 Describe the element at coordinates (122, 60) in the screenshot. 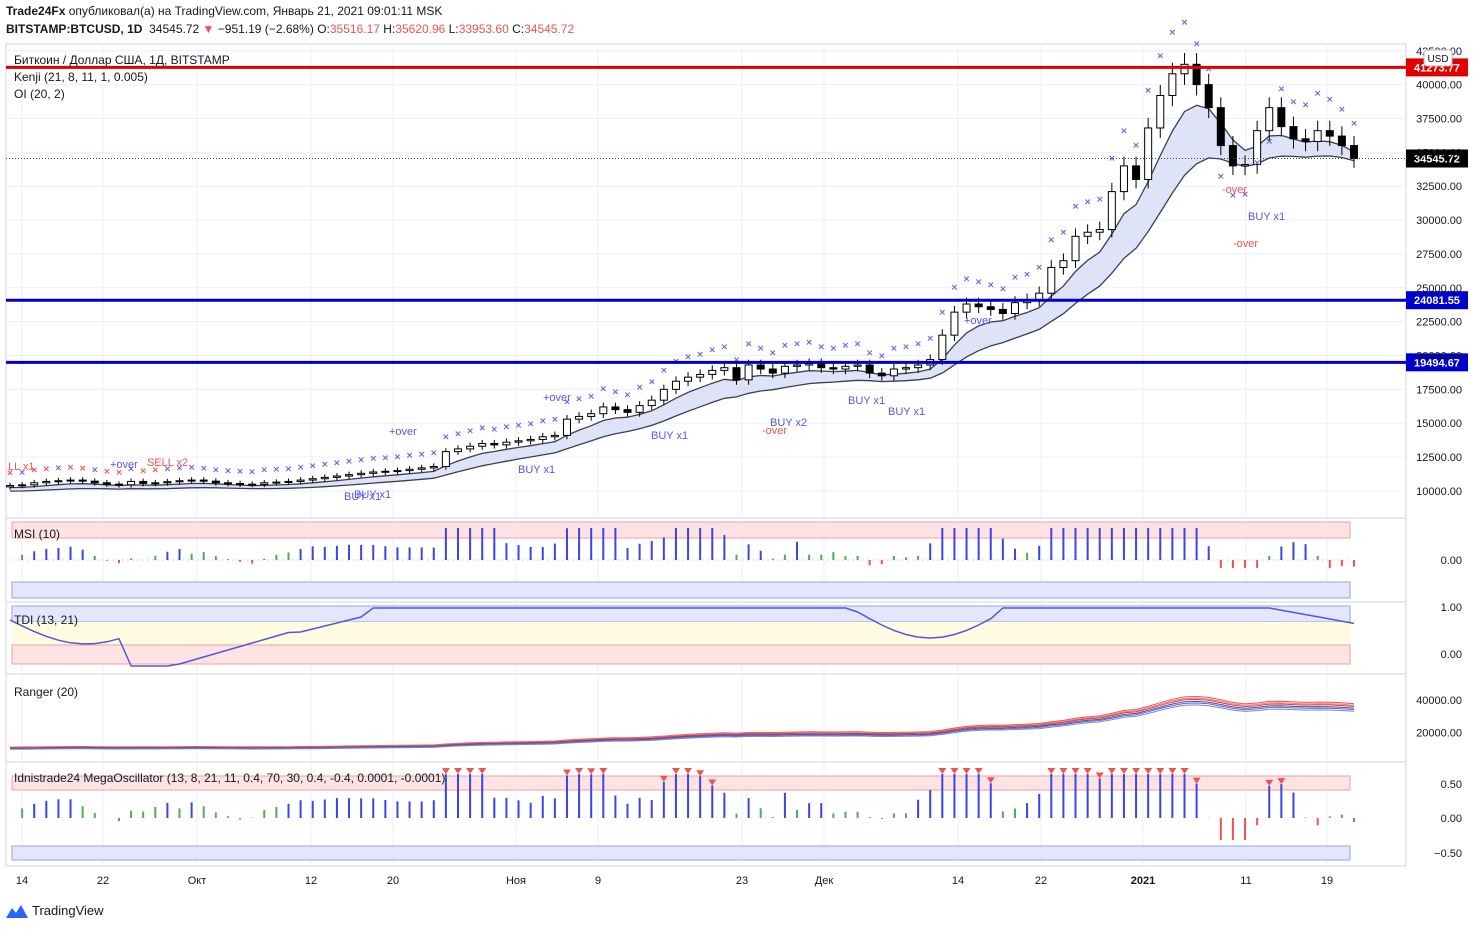

I see `main-legend-title: Биткоин / Доллар США, 1Д, BITSTAMP` at that location.